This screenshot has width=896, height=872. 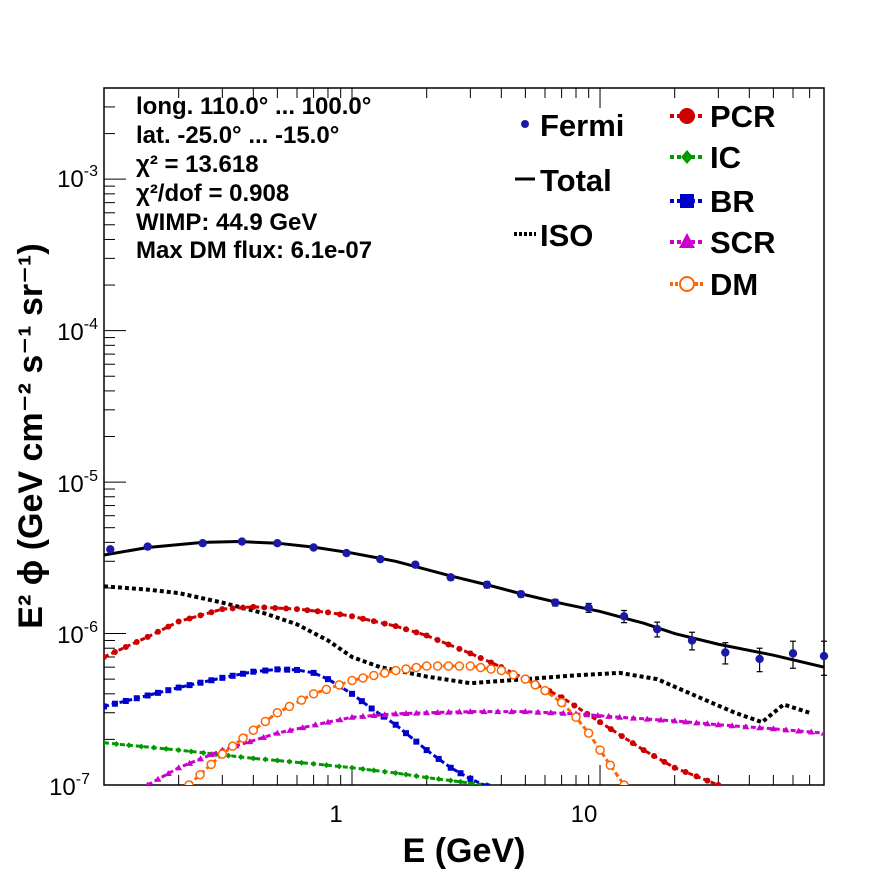 I want to click on fermi-points, so click(x=467, y=606).